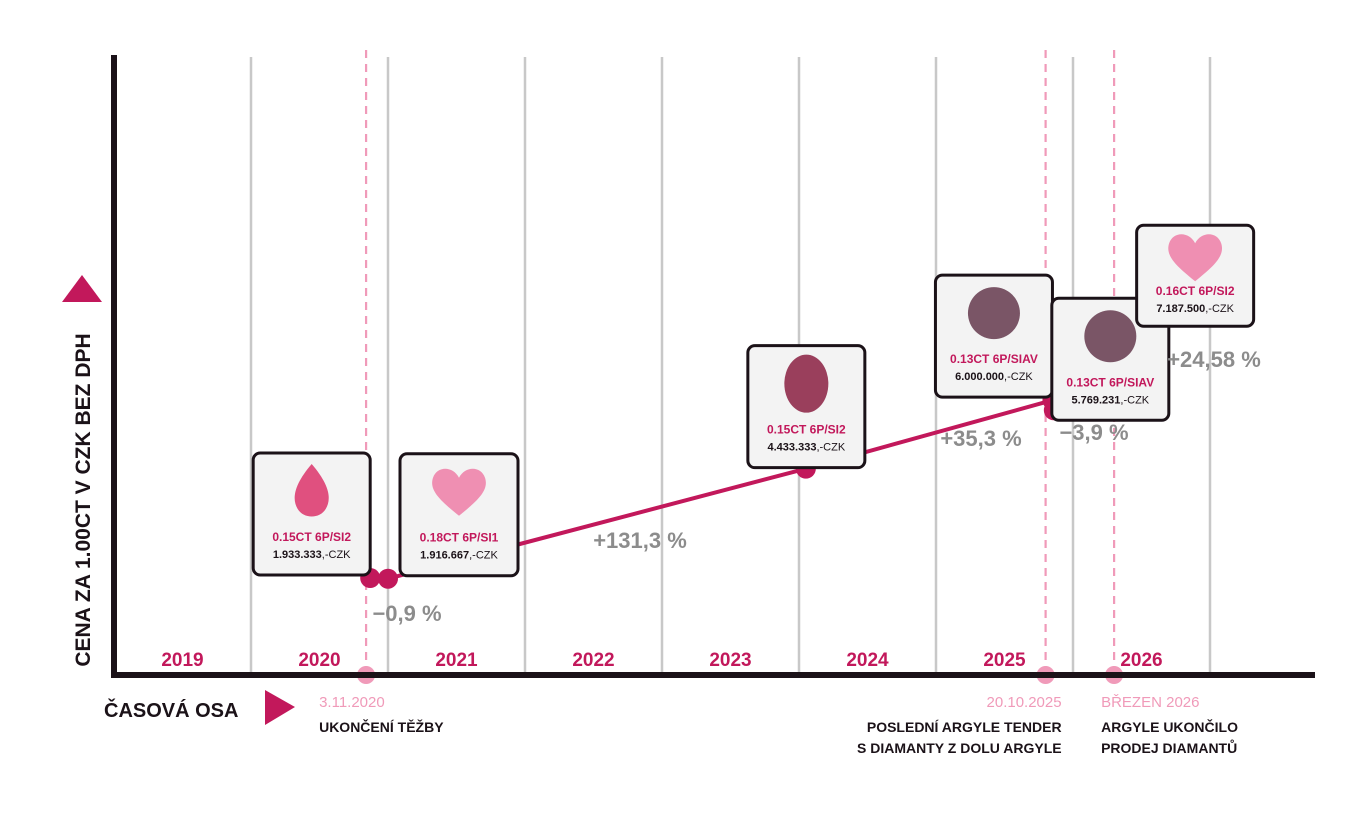  I want to click on event-date: BŘEZEN 2026, so click(1150, 702).